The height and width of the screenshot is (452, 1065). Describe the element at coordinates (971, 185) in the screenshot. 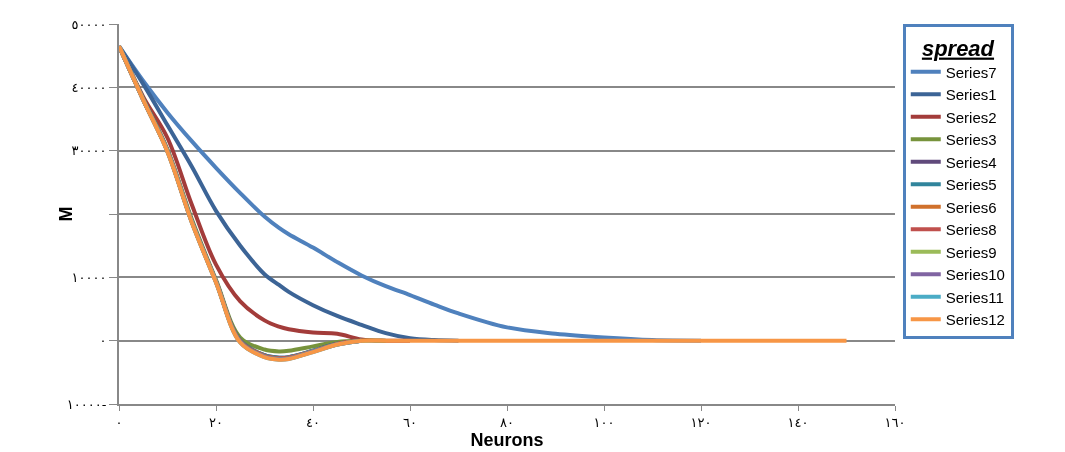

I see `legend-label: Series5` at that location.